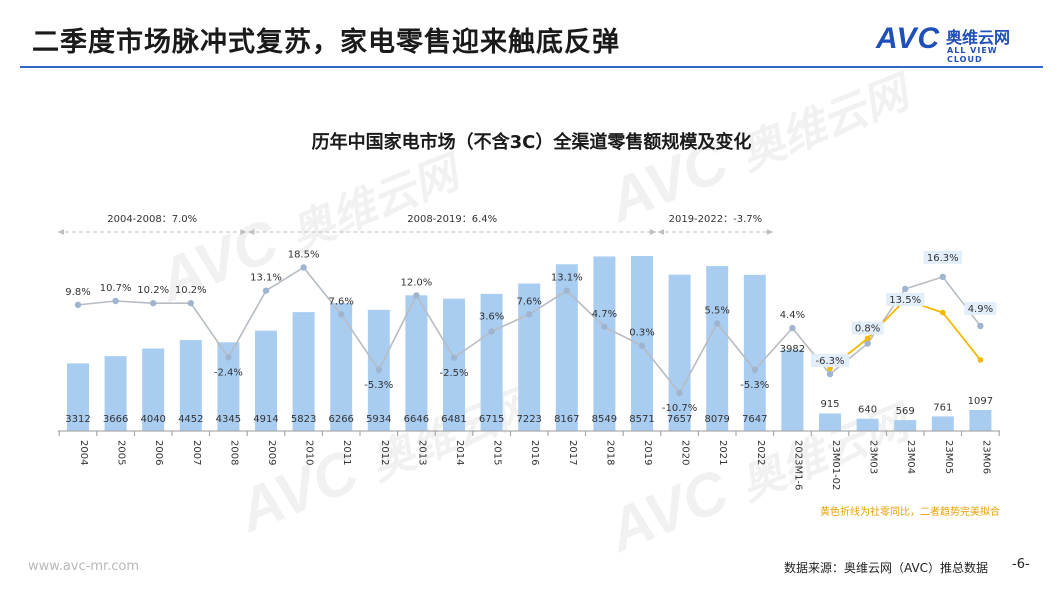 The width and height of the screenshot is (1063, 598). What do you see at coordinates (453, 373) in the screenshot?
I see `growth-label: -2.5%` at bounding box center [453, 373].